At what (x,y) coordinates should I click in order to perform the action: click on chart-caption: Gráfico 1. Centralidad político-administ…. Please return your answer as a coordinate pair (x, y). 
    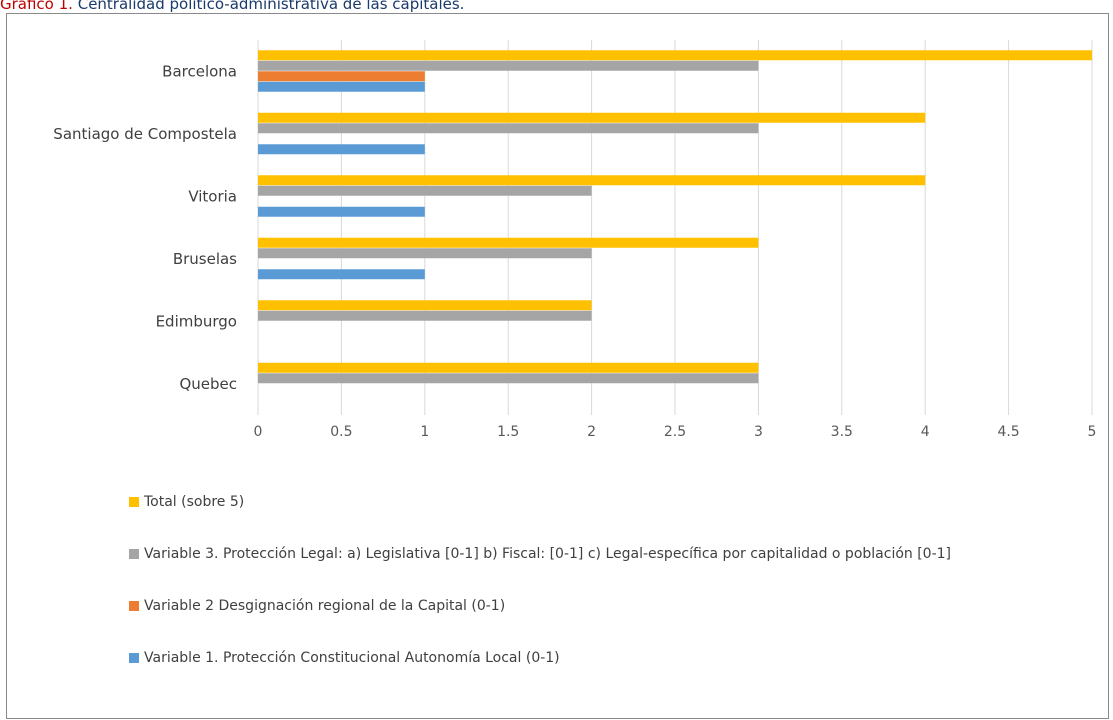
    Looking at the image, I should click on (232, 7).